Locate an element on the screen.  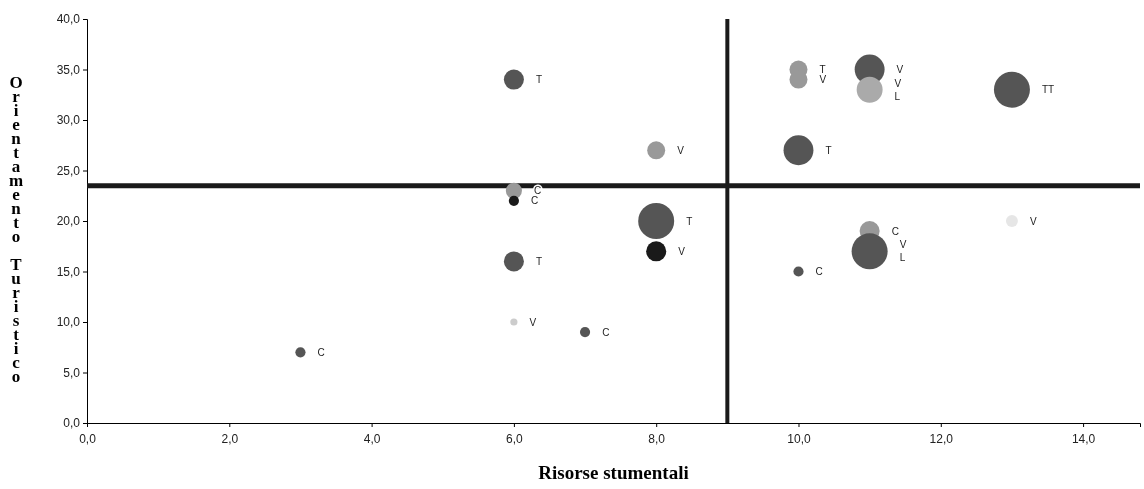
x-tick-label: 6,0 is located at coordinates (515, 439).